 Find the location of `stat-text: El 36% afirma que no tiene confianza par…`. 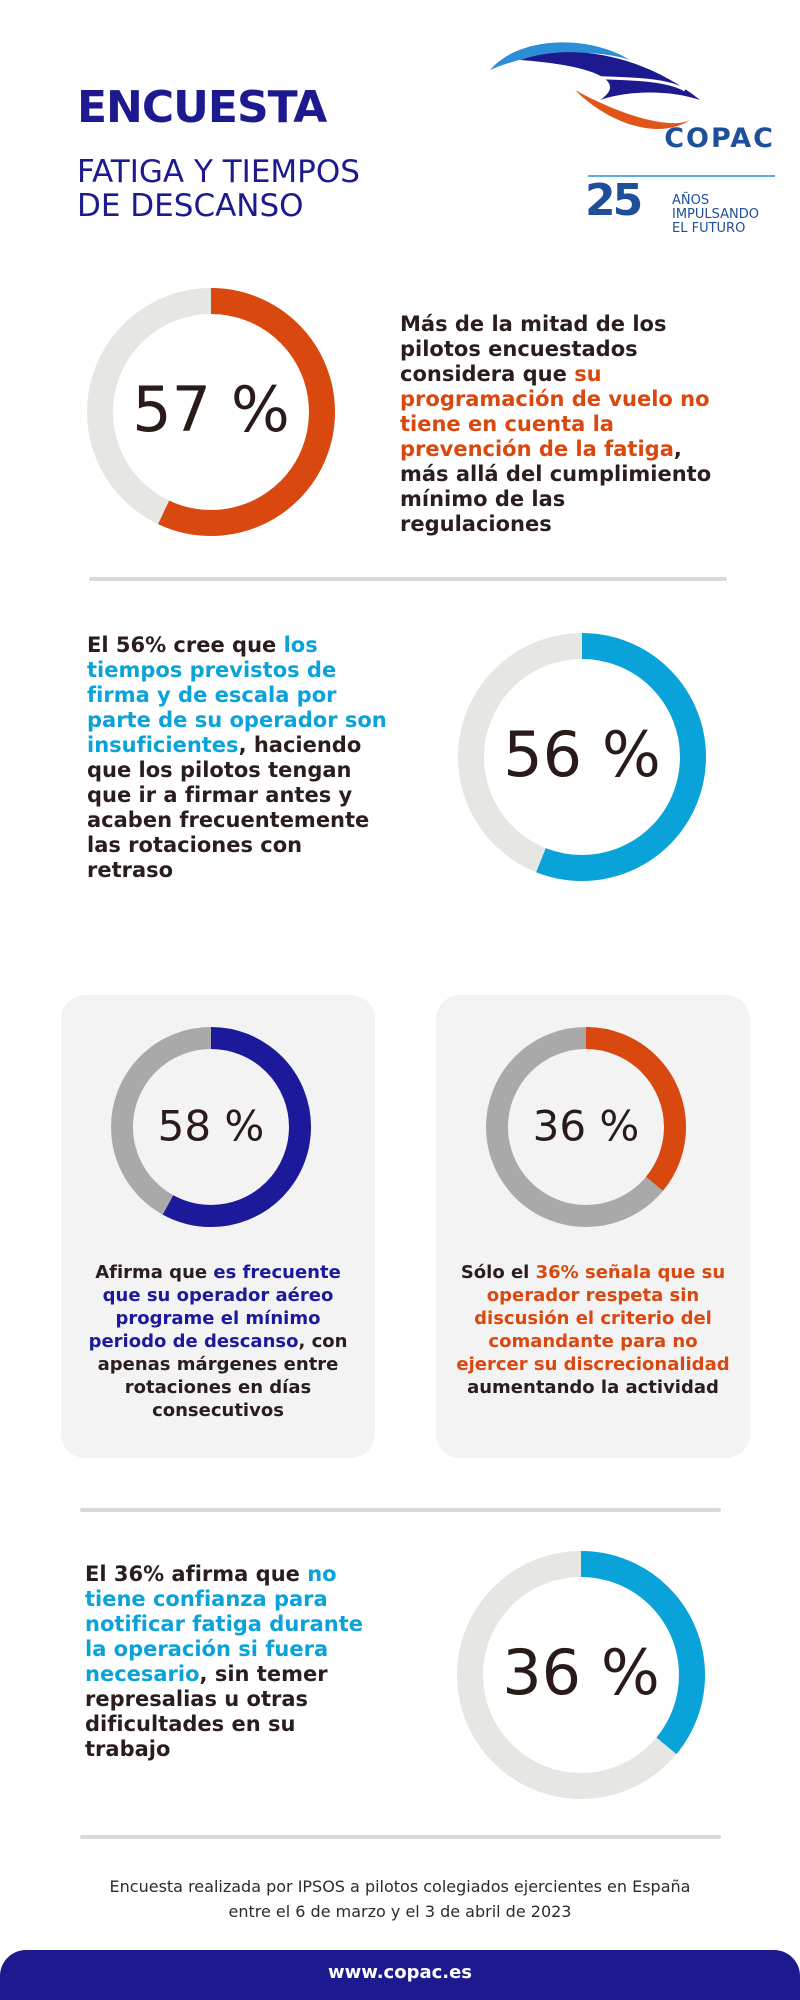

stat-text: El 36% afirma que no tiene confianza par… is located at coordinates (235, 1662).